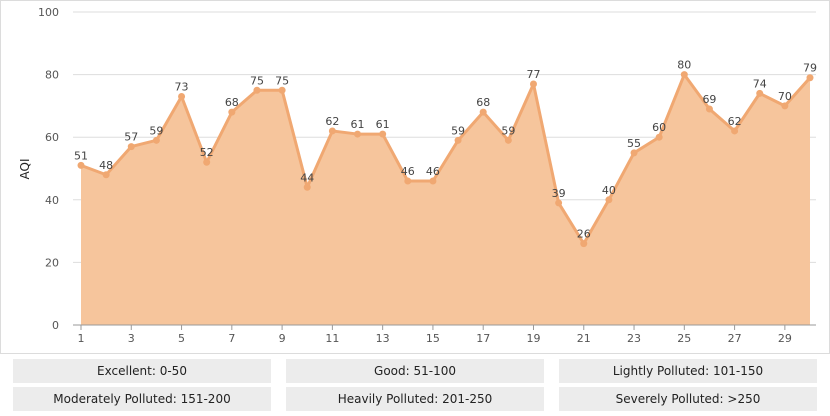 This screenshot has width=830, height=416. I want to click on legend-item-excellent: Excellent: 0-50, so click(142, 371).